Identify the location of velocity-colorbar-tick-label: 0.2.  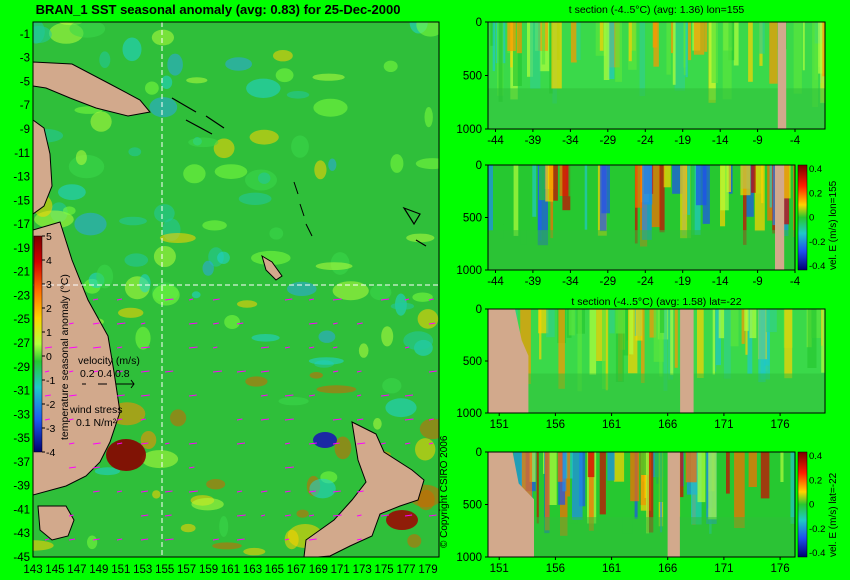
(815, 480).